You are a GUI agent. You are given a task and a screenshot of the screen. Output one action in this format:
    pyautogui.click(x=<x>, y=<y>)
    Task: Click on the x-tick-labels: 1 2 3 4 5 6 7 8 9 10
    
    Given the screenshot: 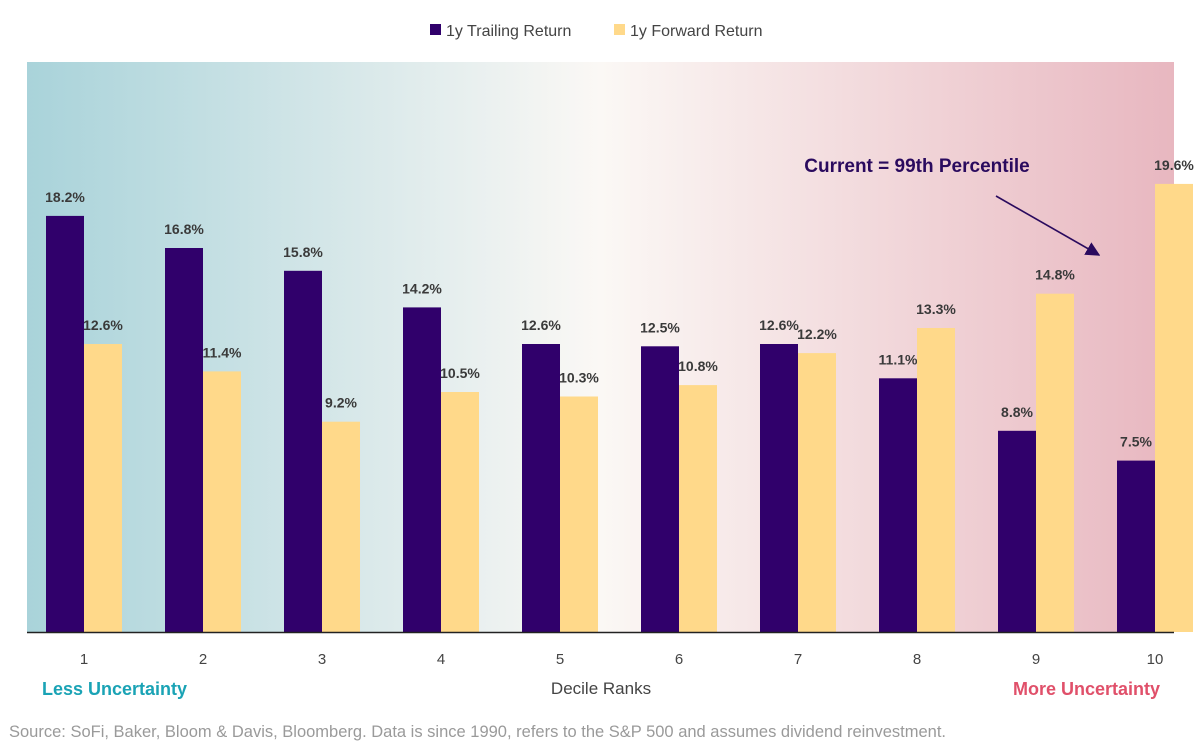 What is the action you would take?
    pyautogui.click(x=622, y=659)
    